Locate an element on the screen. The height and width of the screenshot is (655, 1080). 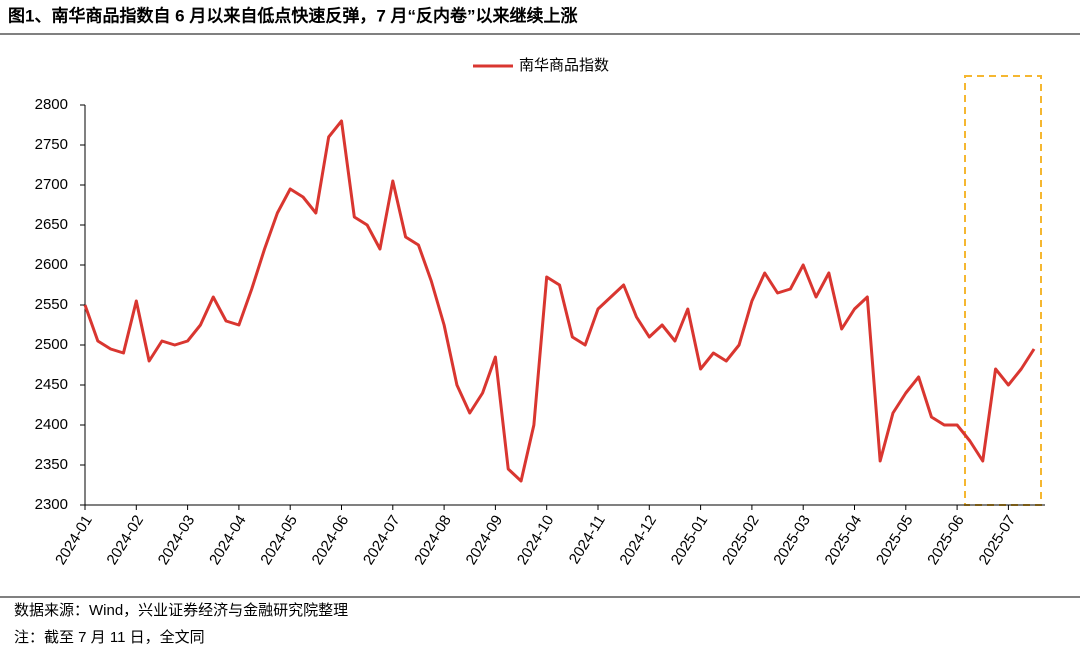
x-tick-label: 2024-06 is located at coordinates (331, 540).